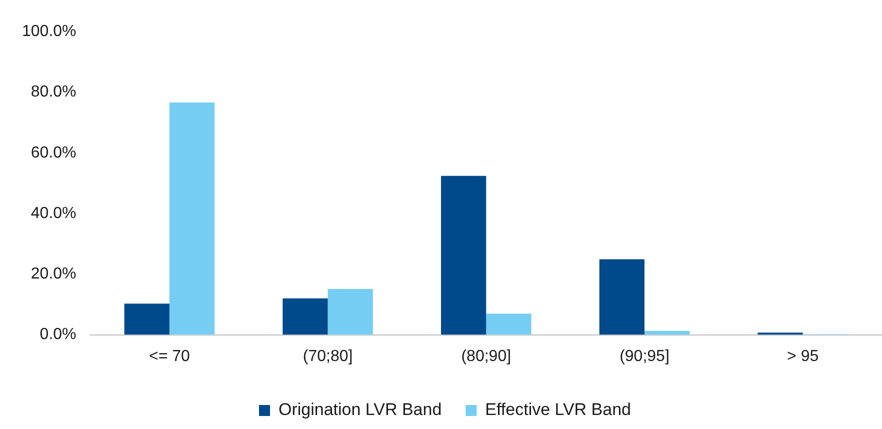 The height and width of the screenshot is (429, 882). I want to click on x-tick-label: > 95, so click(803, 356).